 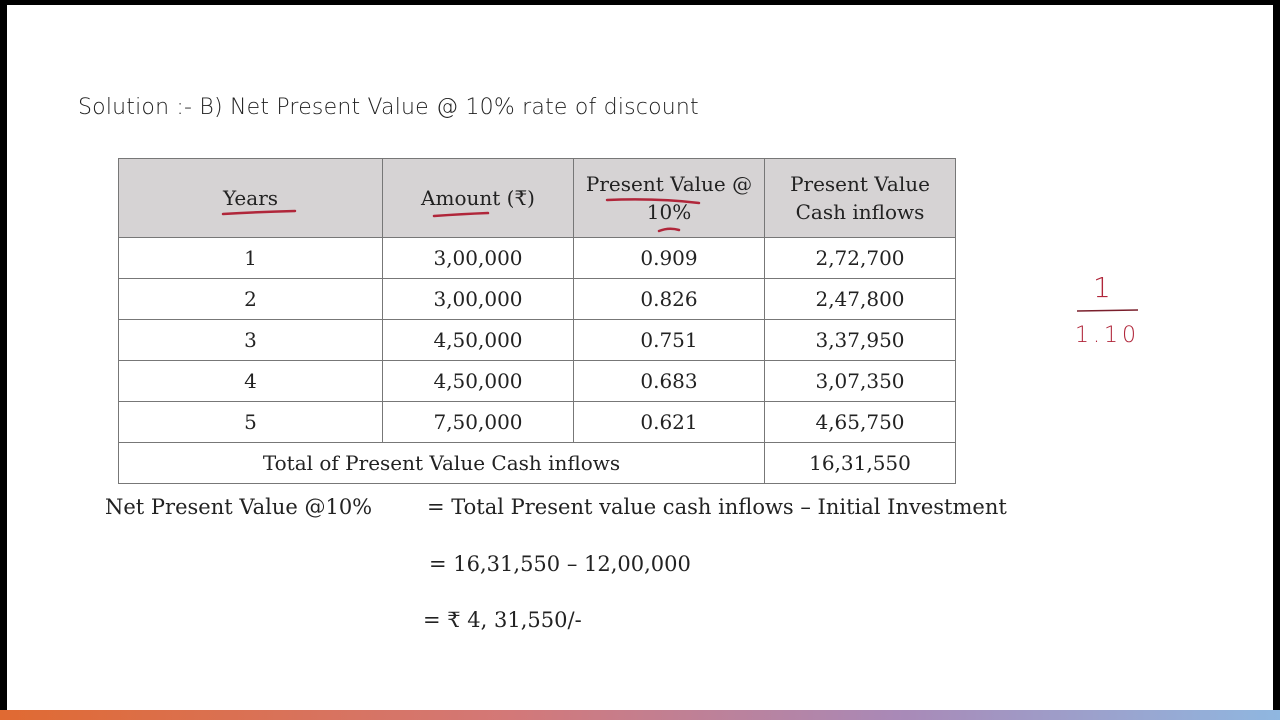 What do you see at coordinates (537, 422) in the screenshot?
I see `table-row: 5 7,50,000 0.621 4,65,750` at bounding box center [537, 422].